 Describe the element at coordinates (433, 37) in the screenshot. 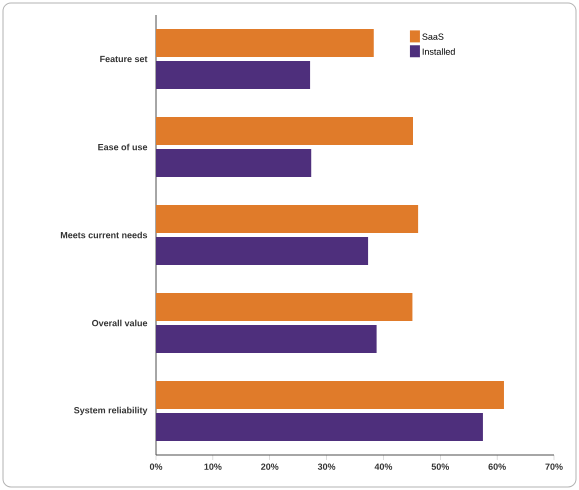

I see `legend-label: SaaS` at that location.